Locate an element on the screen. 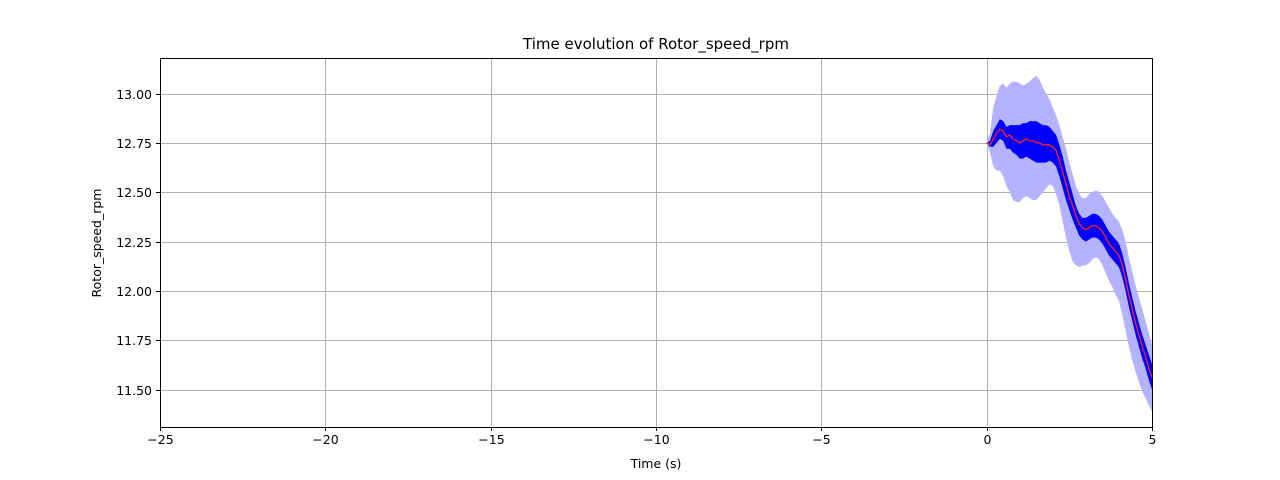 The height and width of the screenshot is (480, 1280). y-tick-label: 11.75 is located at coordinates (134, 340).